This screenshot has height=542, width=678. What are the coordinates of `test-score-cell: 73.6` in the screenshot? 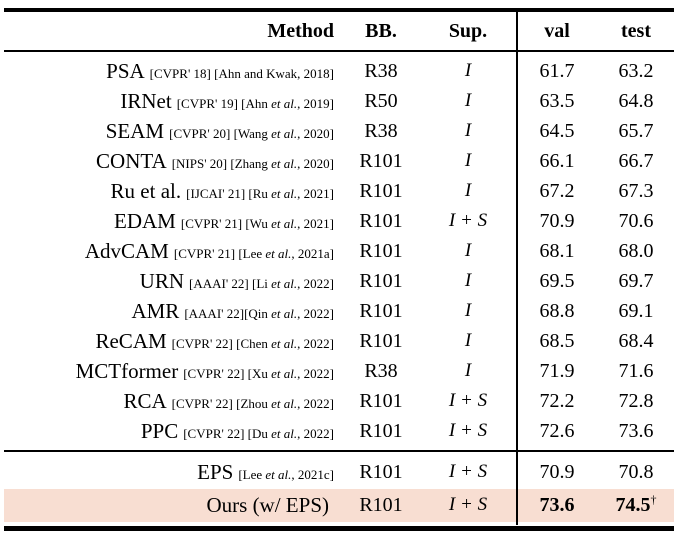 It's located at (636, 431).